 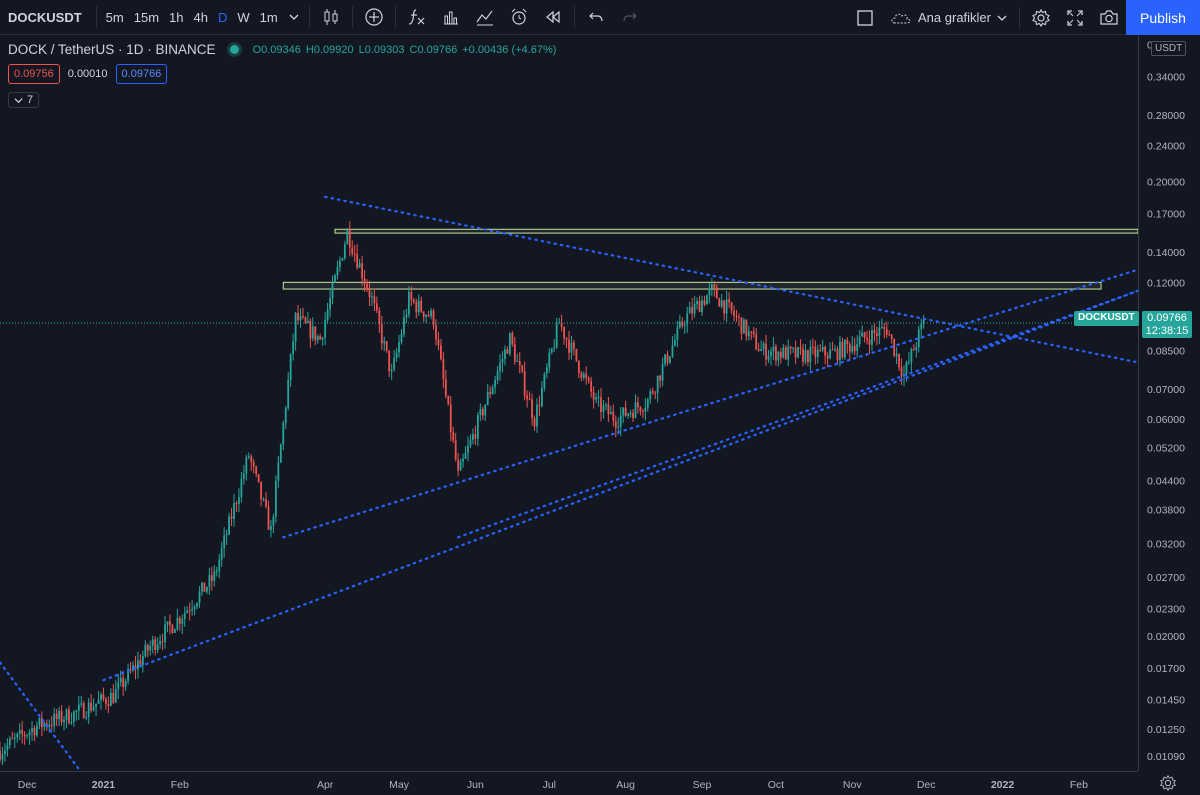 I want to click on currency-label: USDT, so click(x=1169, y=48).